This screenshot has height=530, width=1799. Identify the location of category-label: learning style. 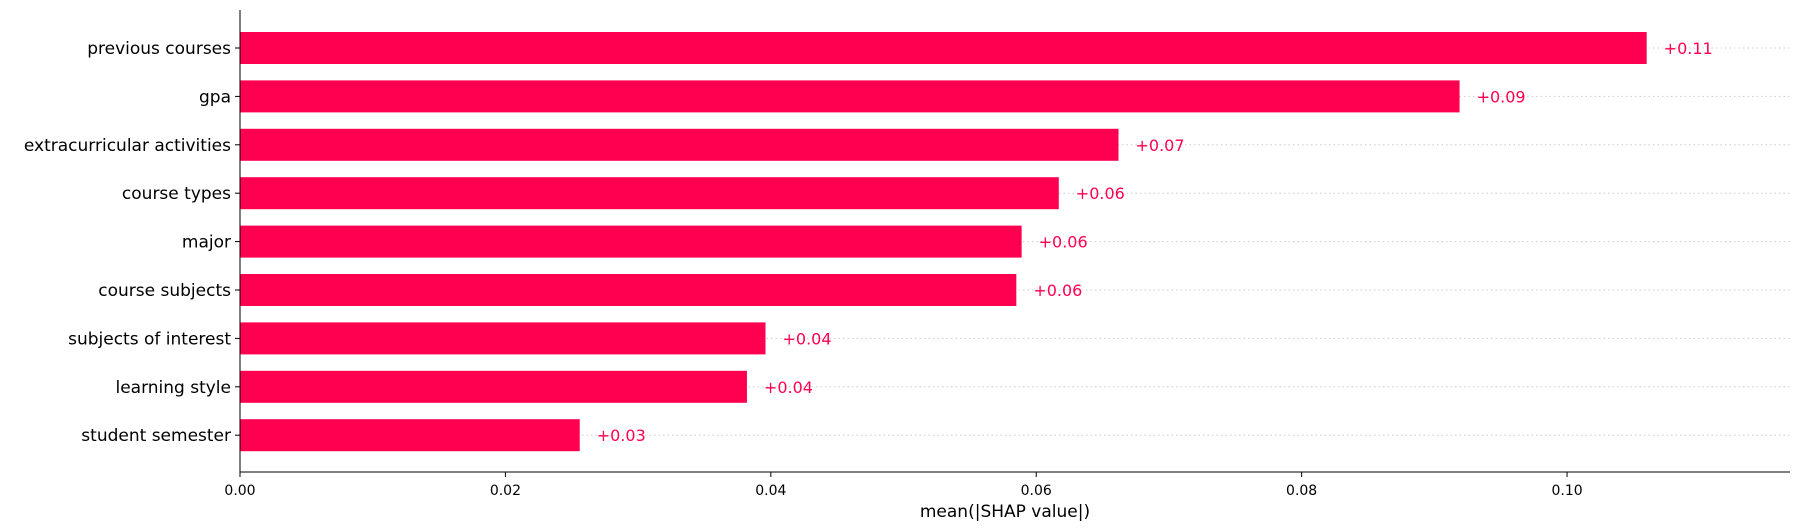
(173, 388).